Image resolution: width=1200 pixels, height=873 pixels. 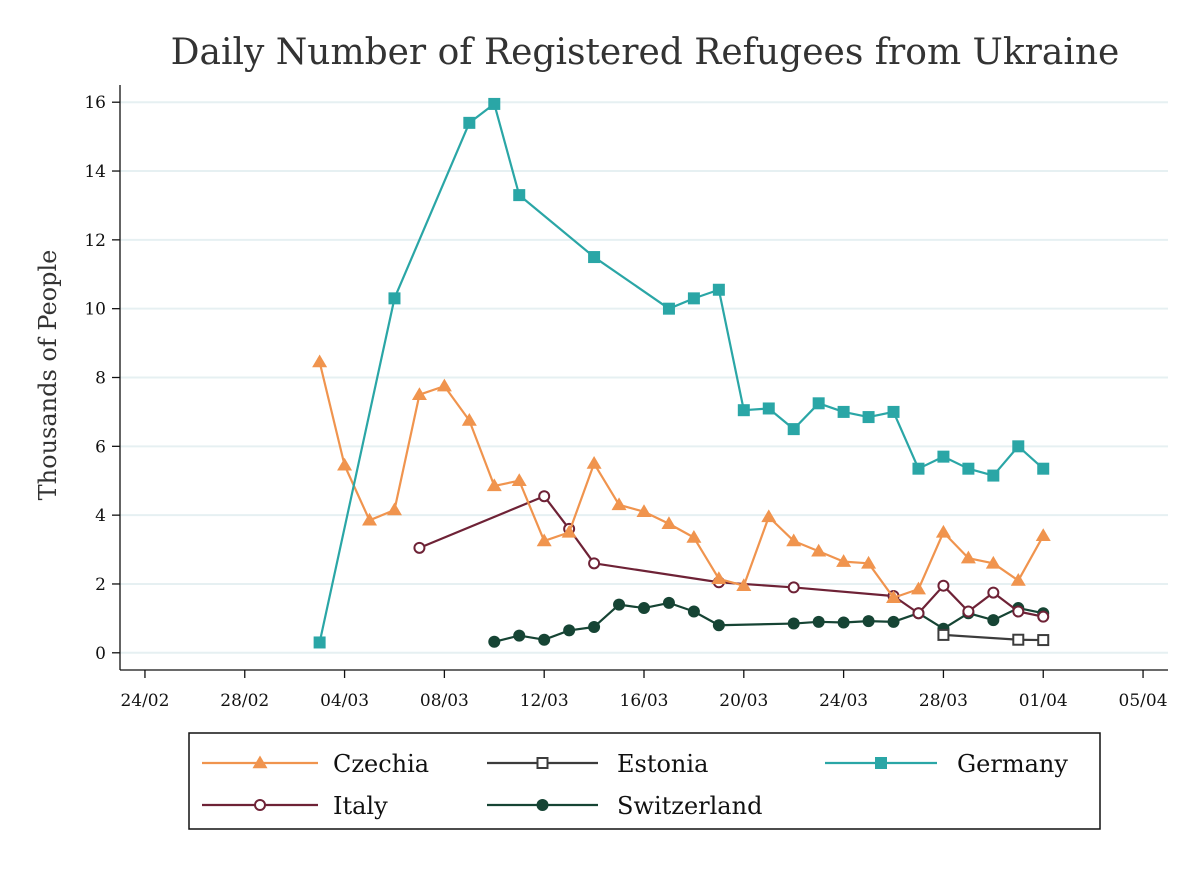 What do you see at coordinates (743, 701) in the screenshot?
I see `x-tick-label: 20/03` at bounding box center [743, 701].